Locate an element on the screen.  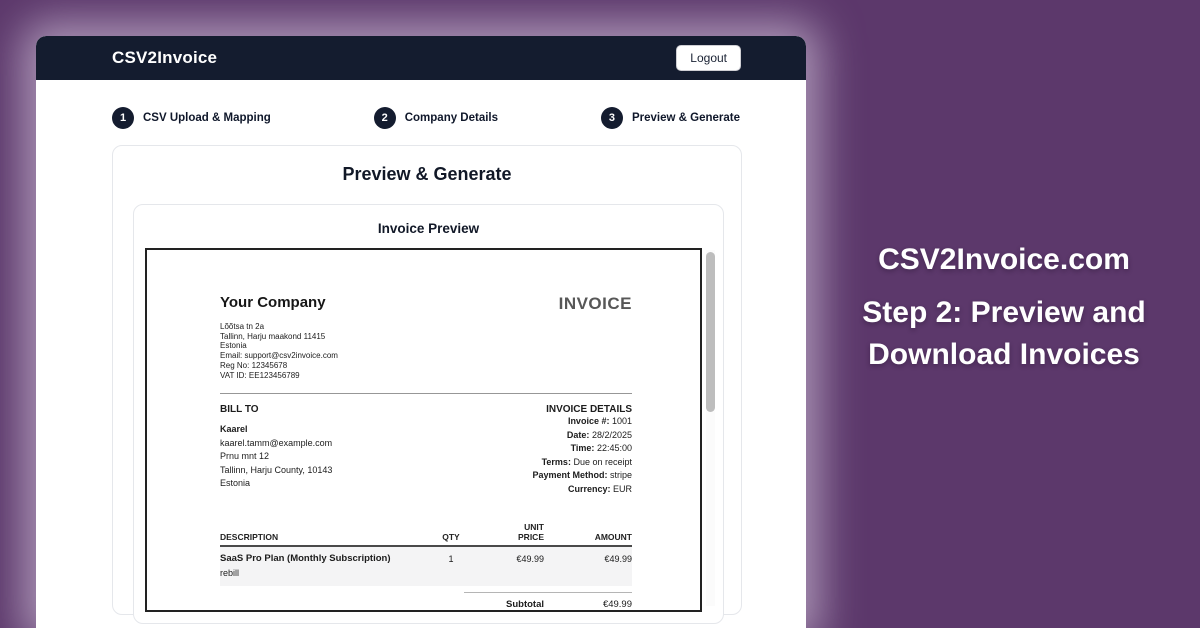
address-line: Tallinn, Harju maakond 11415 is located at coordinates (273, 336).